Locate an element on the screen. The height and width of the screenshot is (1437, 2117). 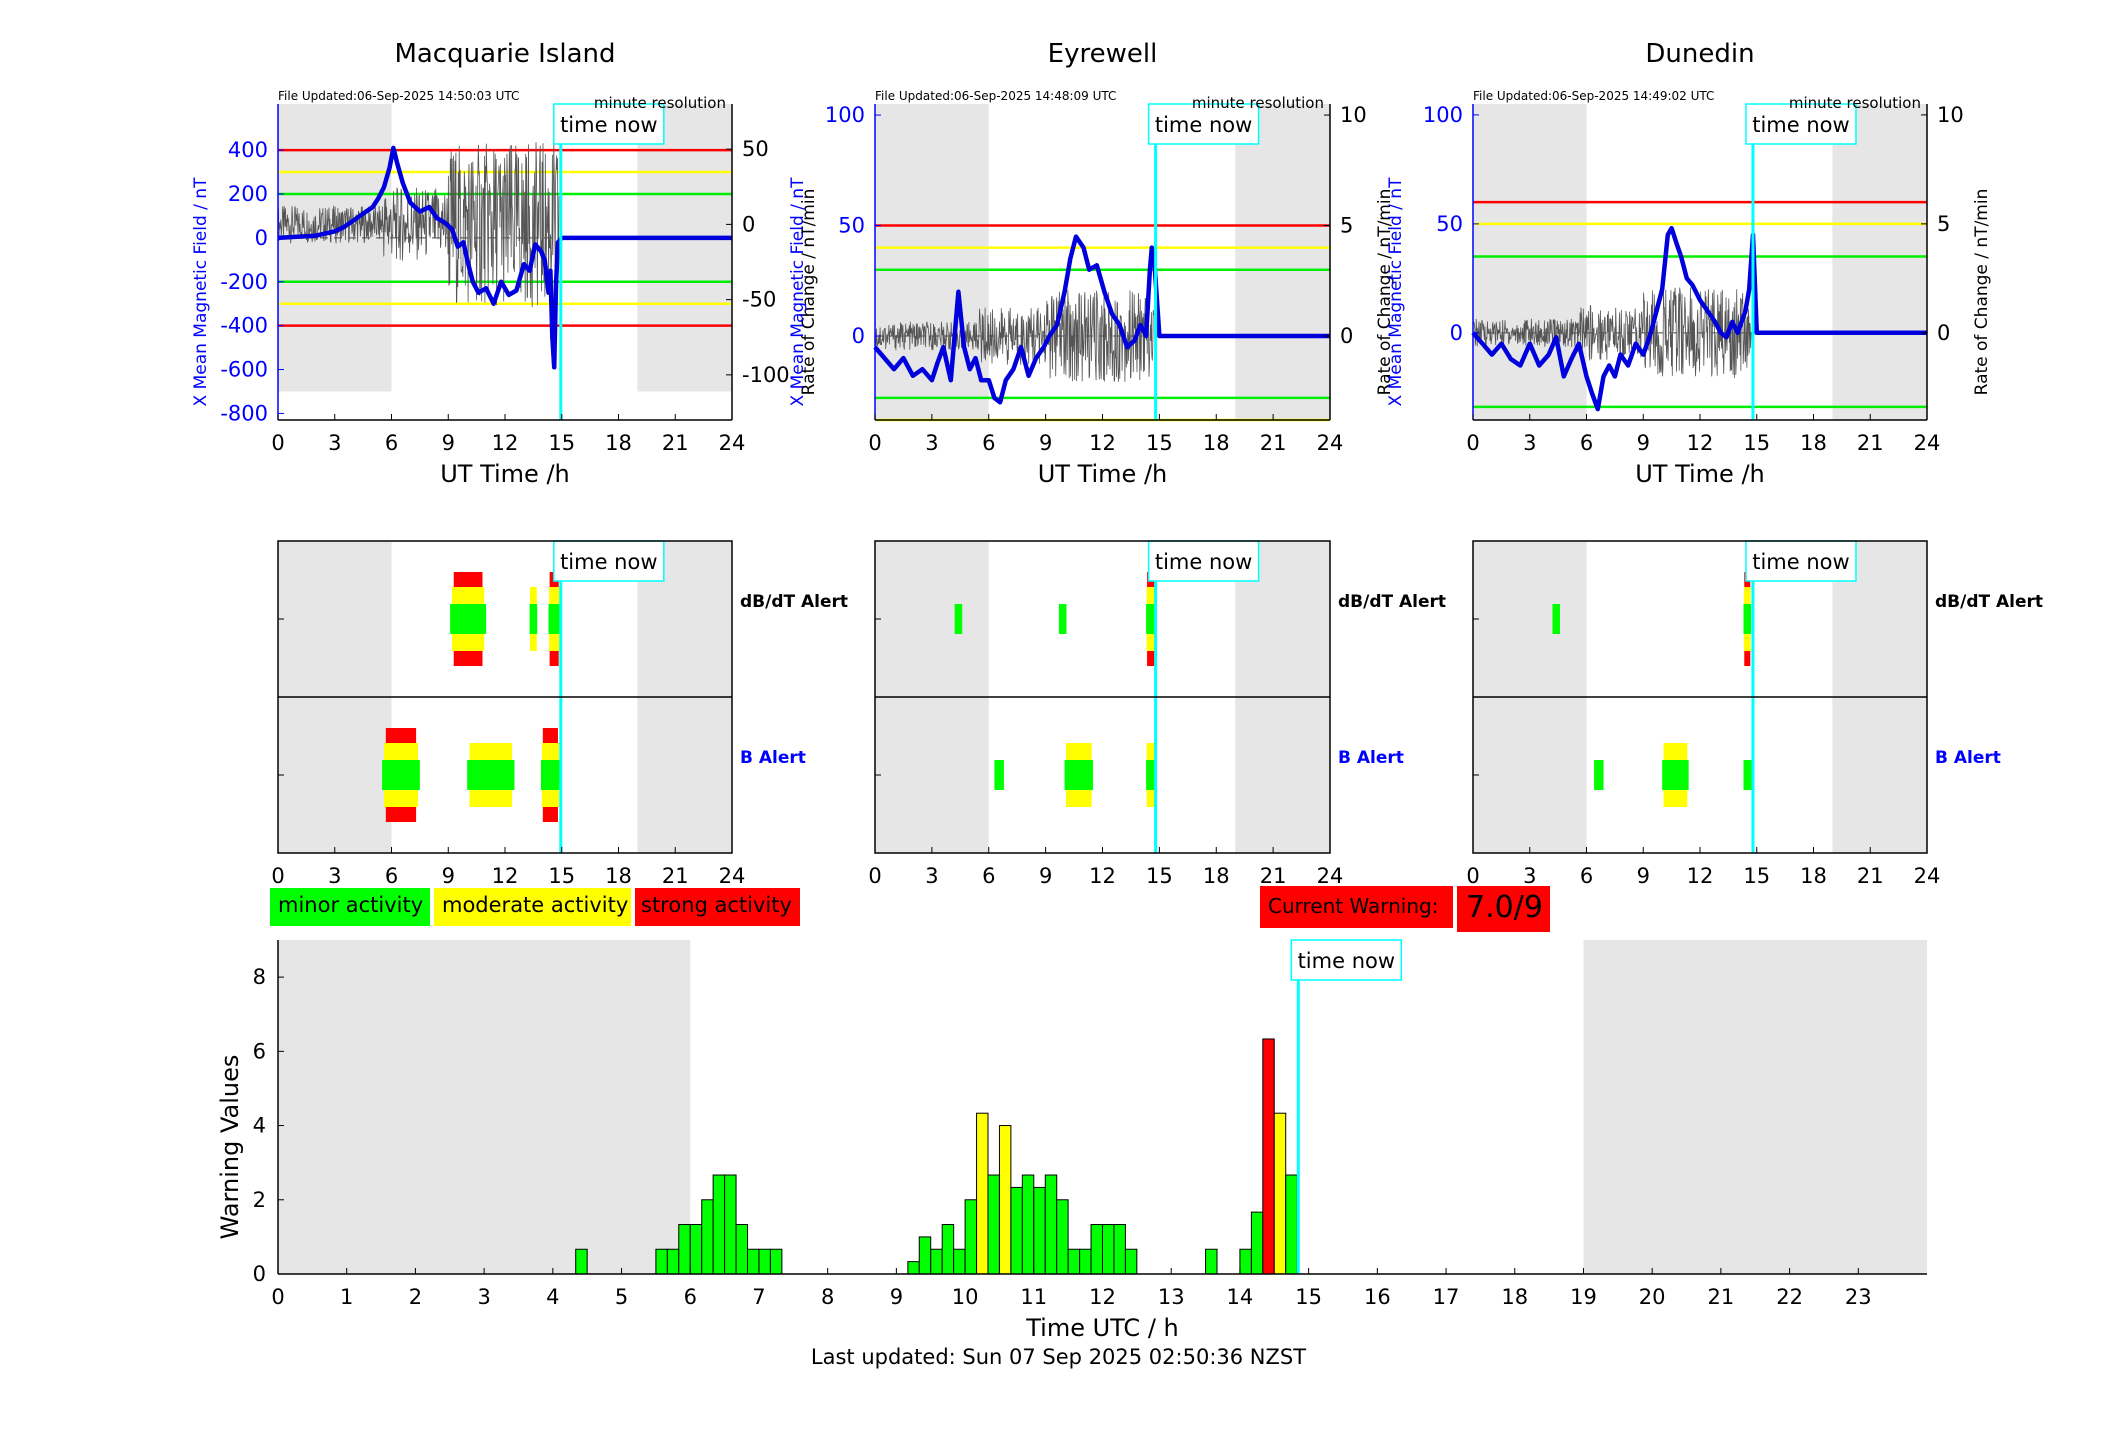
x-tick-label: 21 is located at coordinates (1721, 1297).